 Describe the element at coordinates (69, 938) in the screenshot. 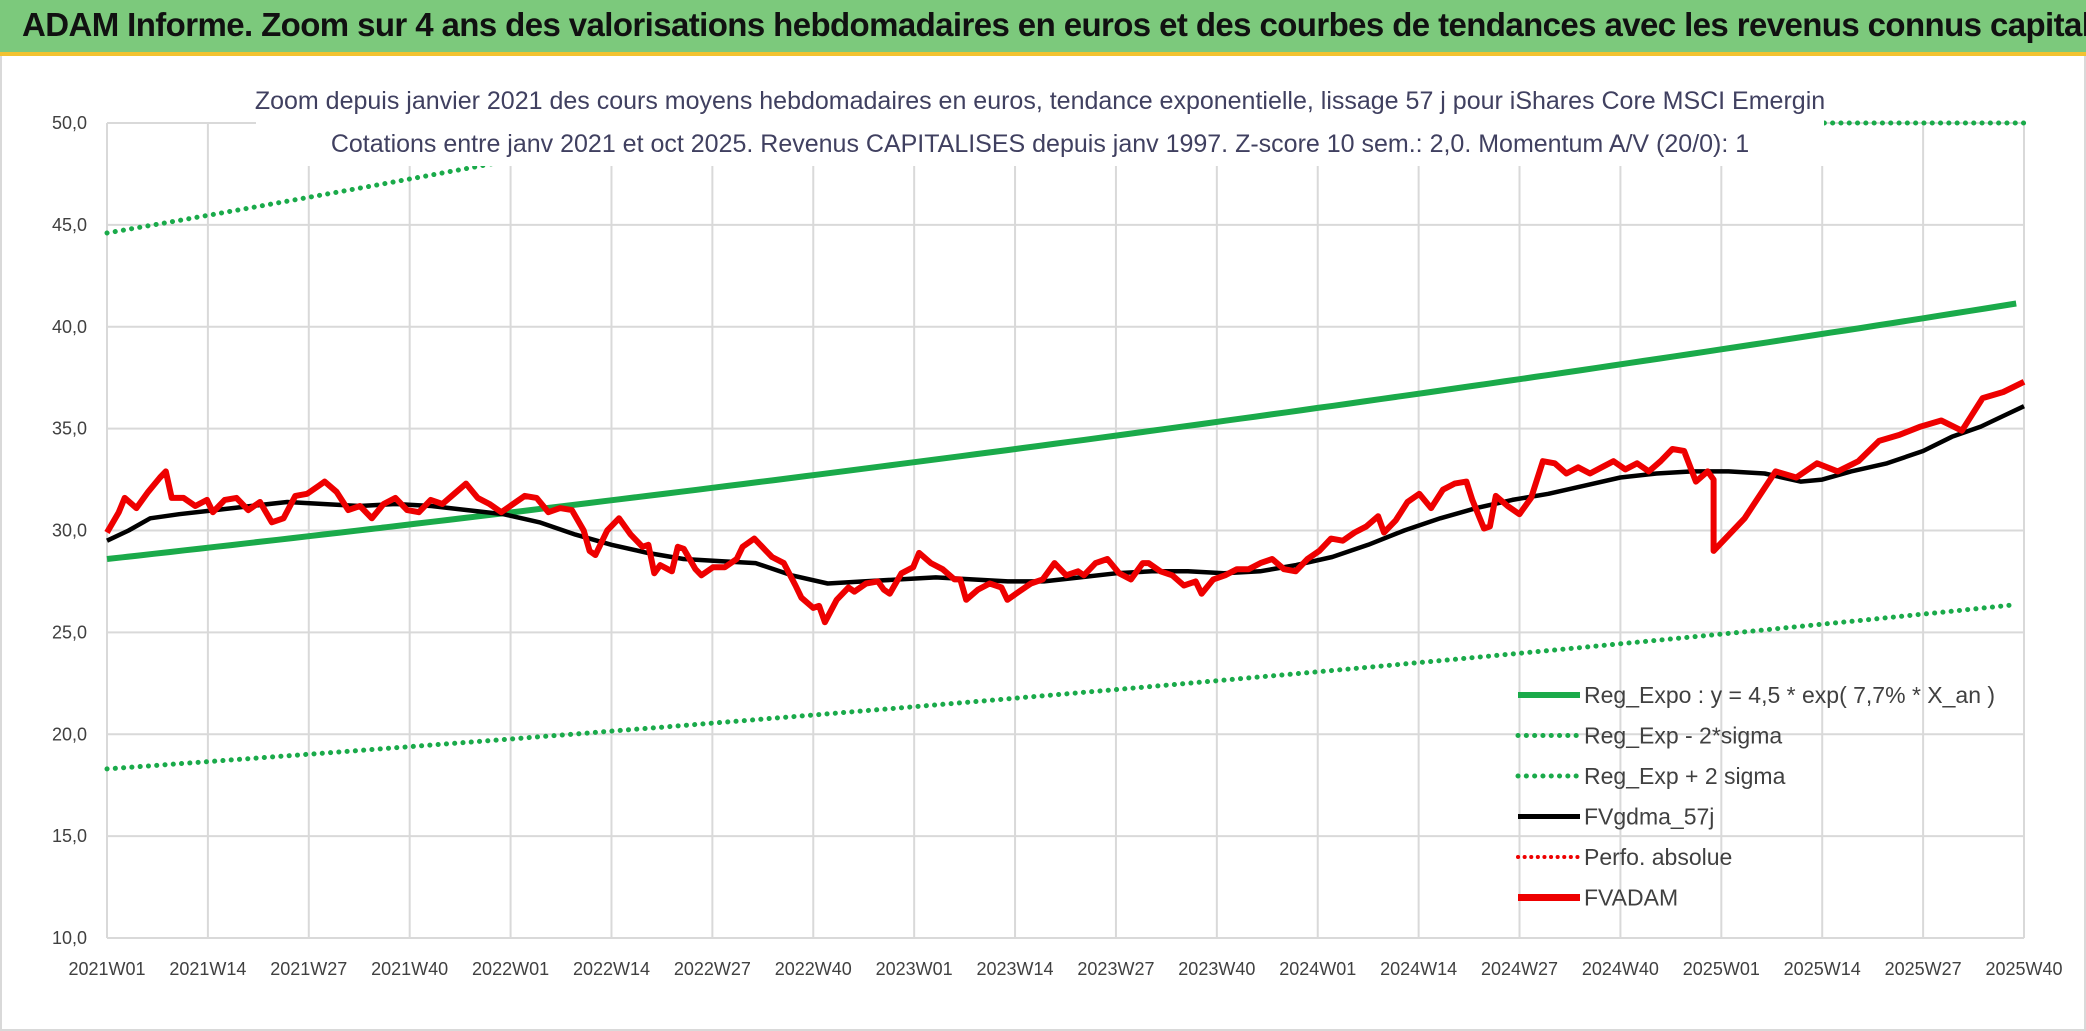

I see `y-tick-label: 10,0` at that location.